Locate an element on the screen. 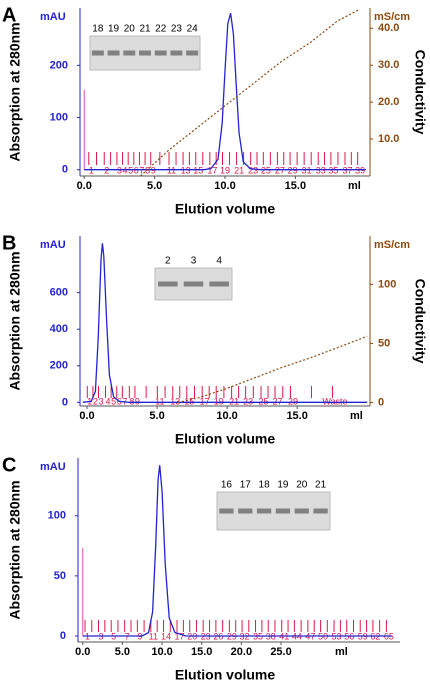 The width and height of the screenshot is (430, 683). gel-lane-label: 18 is located at coordinates (265, 485).